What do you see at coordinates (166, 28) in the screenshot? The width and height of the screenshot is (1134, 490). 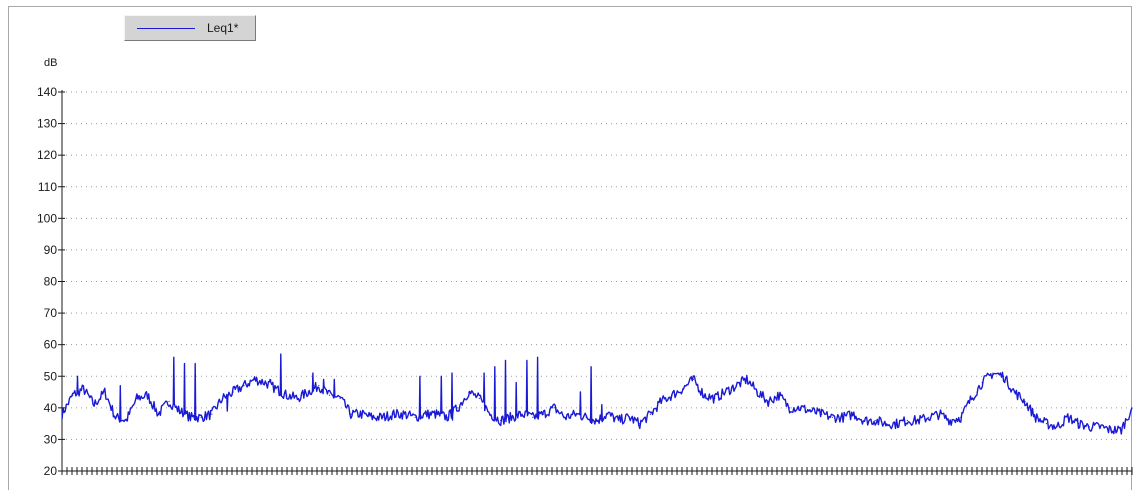 I see `legend-line-swatch` at bounding box center [166, 28].